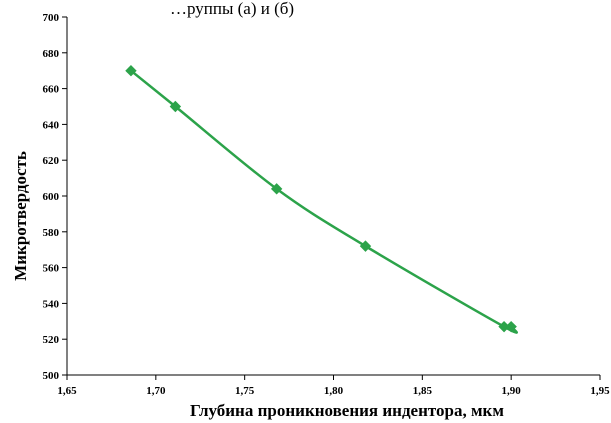  Describe the element at coordinates (20, 216) in the screenshot. I see `y-axis-title: Микротвердость` at that location.